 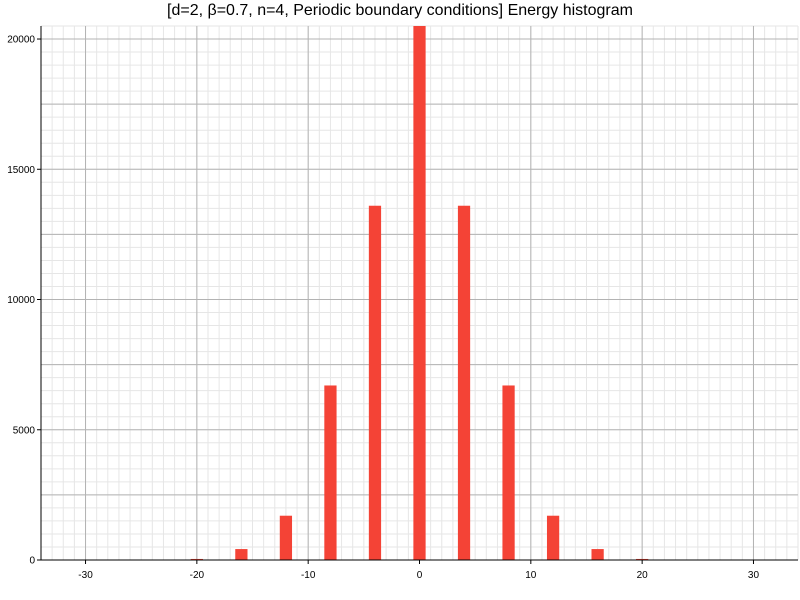 What do you see at coordinates (21, 40) in the screenshot?
I see `y-tick-label: 20000` at bounding box center [21, 40].